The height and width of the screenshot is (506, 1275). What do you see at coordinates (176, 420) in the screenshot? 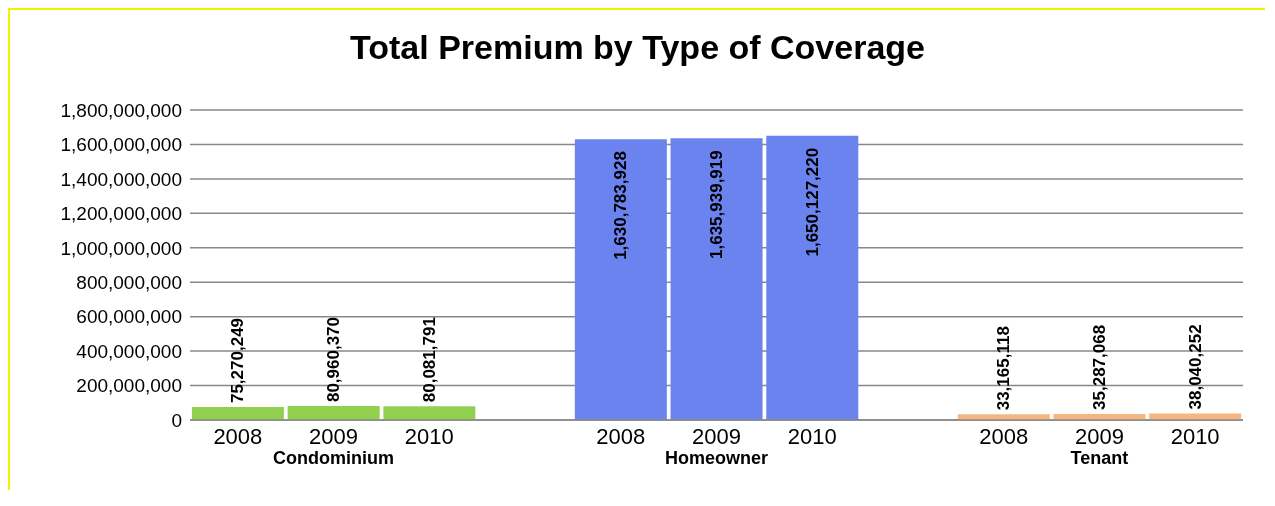
I see `y-tick-label: 0` at bounding box center [176, 420].